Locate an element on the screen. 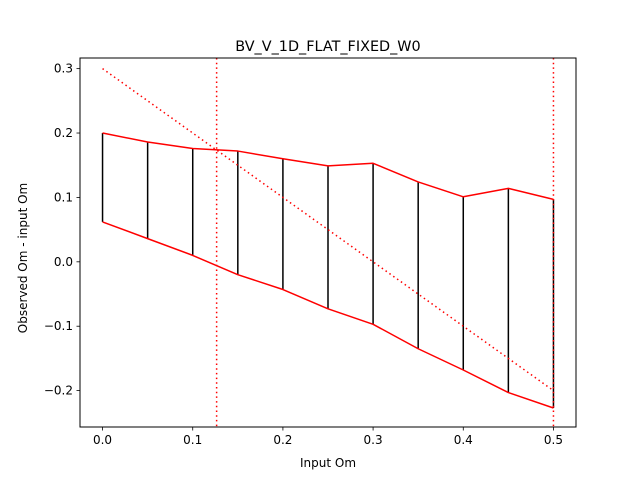  x-tick-label: 0.4 is located at coordinates (463, 440).